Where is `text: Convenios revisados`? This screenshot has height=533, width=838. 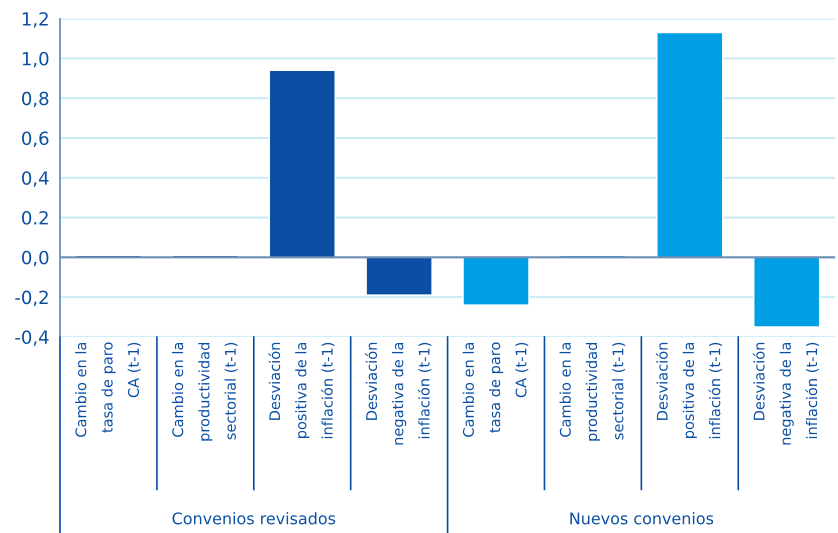
text: Convenios revisados is located at coordinates (254, 518).